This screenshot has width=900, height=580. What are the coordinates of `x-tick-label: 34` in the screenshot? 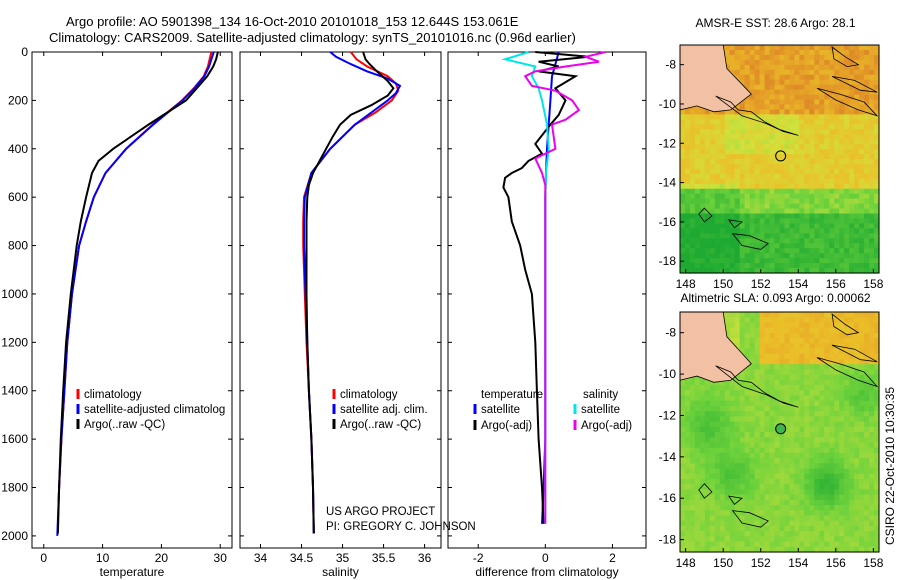 It's located at (261, 558).